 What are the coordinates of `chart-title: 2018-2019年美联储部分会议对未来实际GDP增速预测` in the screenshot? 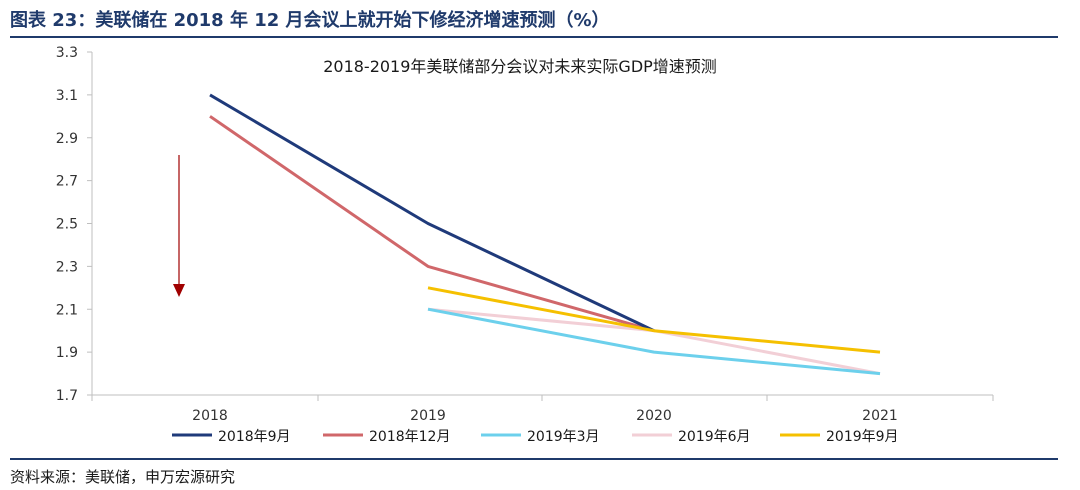 It's located at (520, 66).